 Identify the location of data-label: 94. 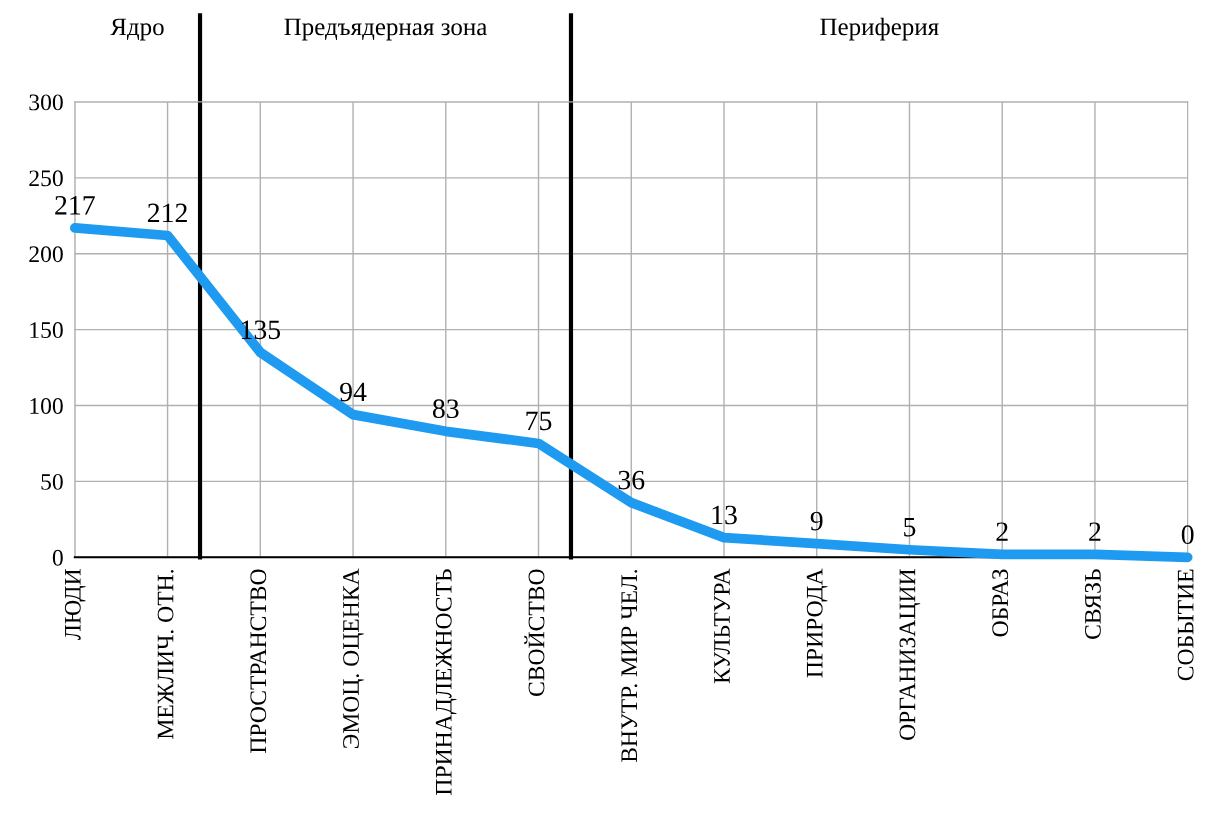
(353, 392).